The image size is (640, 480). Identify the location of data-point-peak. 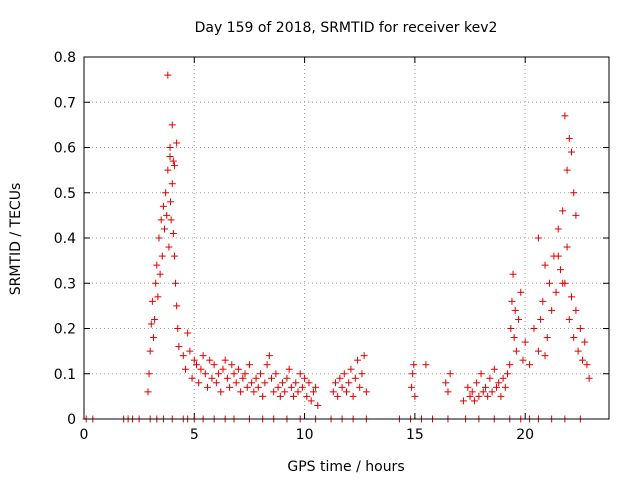
(168, 75).